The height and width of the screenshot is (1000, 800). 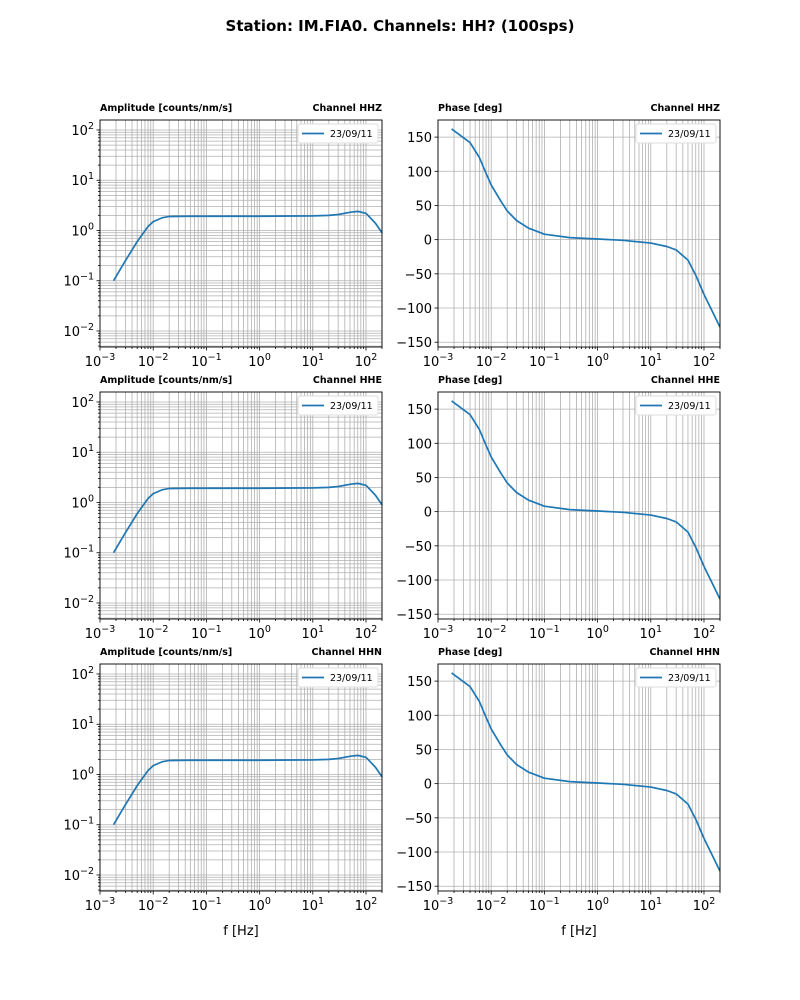 What do you see at coordinates (684, 652) in the screenshot?
I see `subplot-channel-title: Channel HHN` at bounding box center [684, 652].